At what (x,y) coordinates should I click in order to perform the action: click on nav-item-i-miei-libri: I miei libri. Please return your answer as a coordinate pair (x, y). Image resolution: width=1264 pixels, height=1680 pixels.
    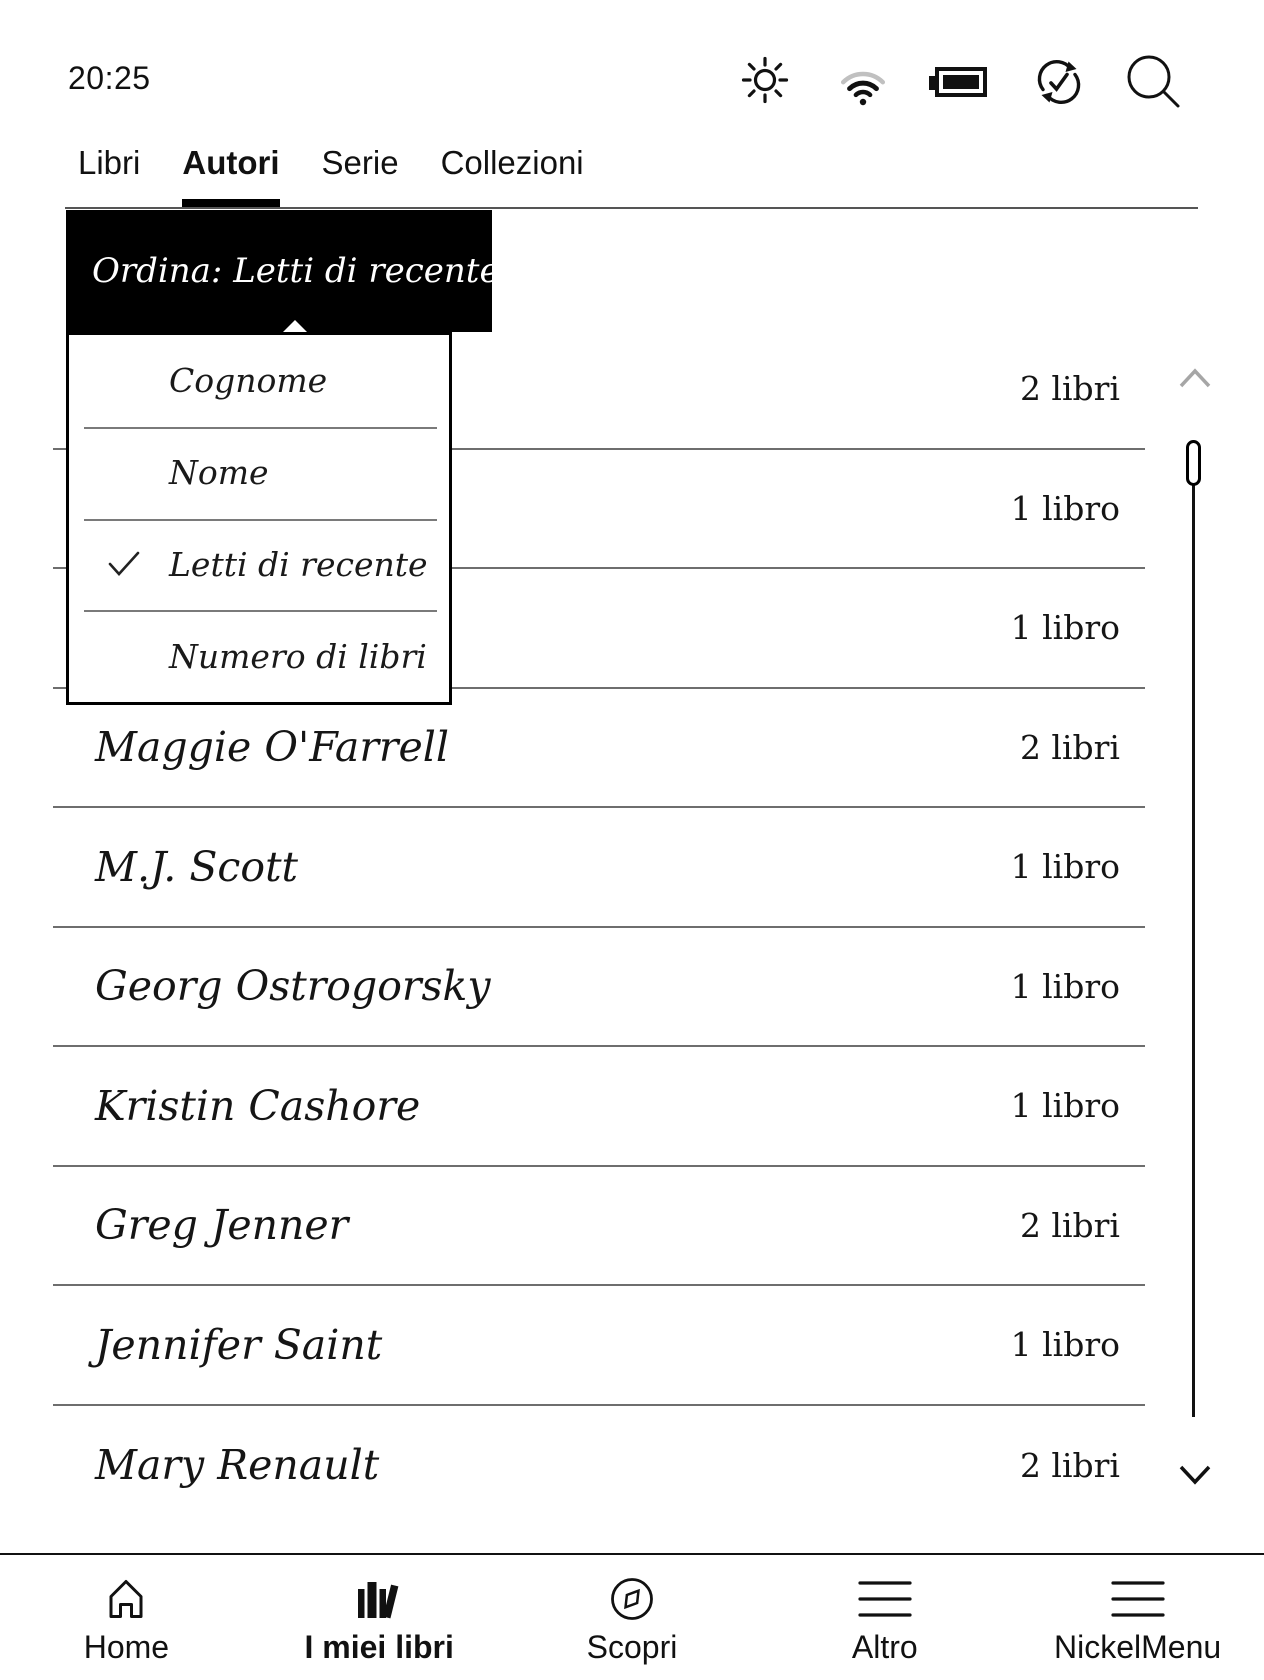
    Looking at the image, I should click on (379, 1617).